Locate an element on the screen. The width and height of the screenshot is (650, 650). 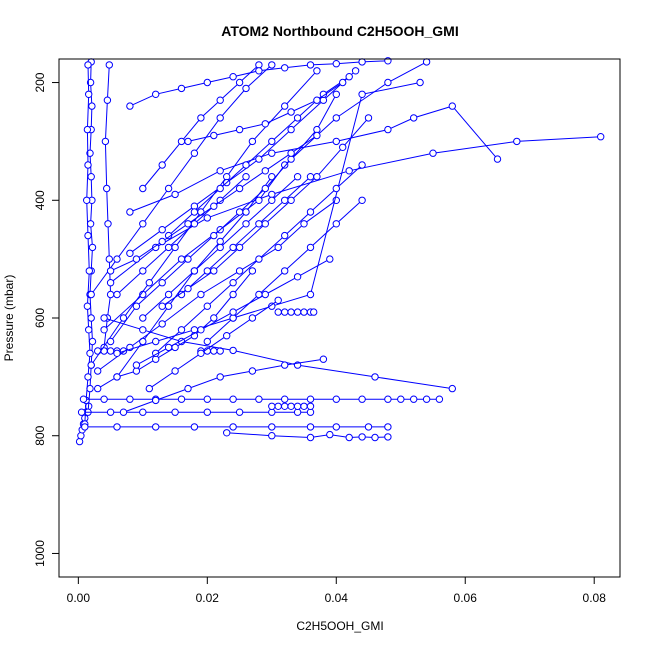
y-tick-label: 400 is located at coordinates (40, 200).